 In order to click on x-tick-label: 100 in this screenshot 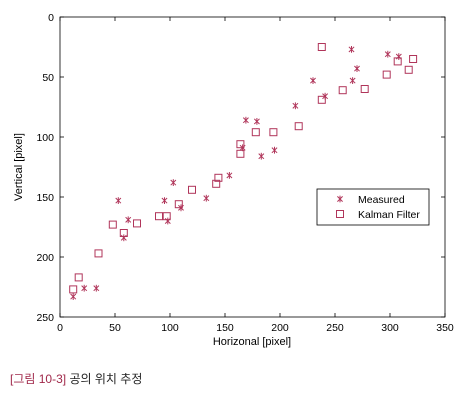, I will do `click(170, 328)`.